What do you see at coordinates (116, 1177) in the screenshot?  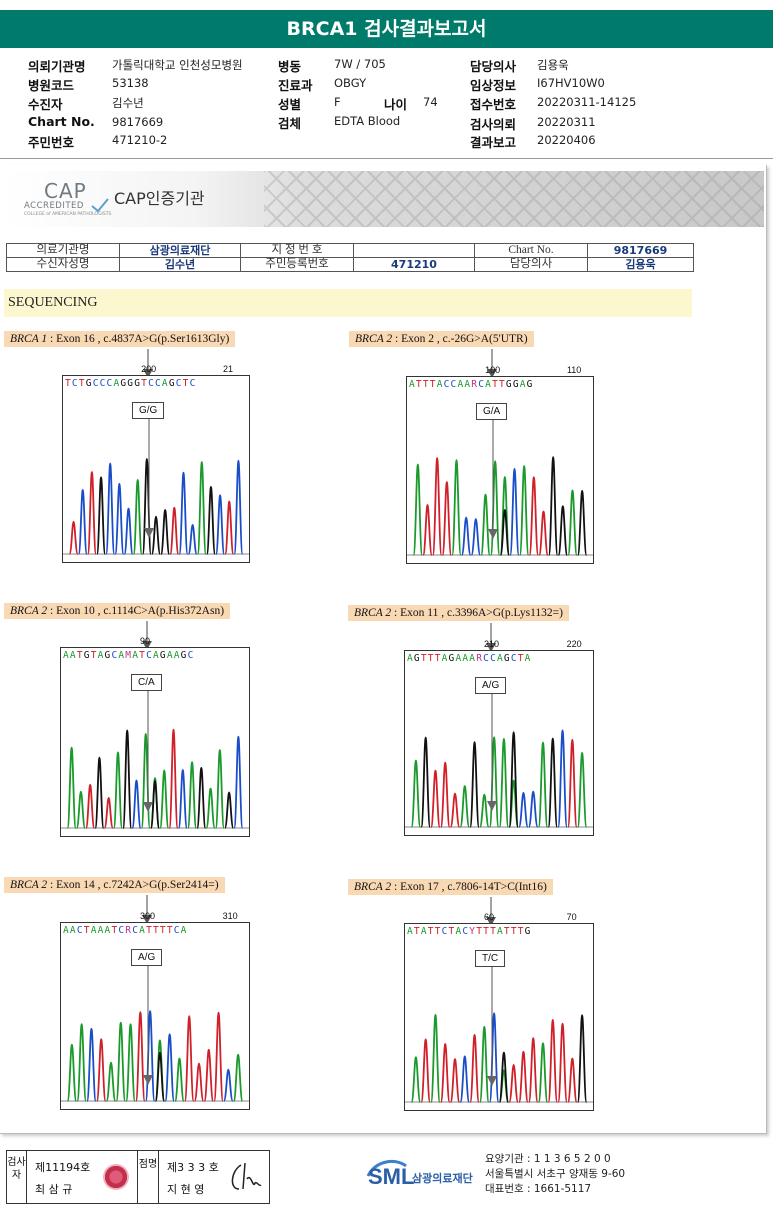 I see `seal-stamp` at bounding box center [116, 1177].